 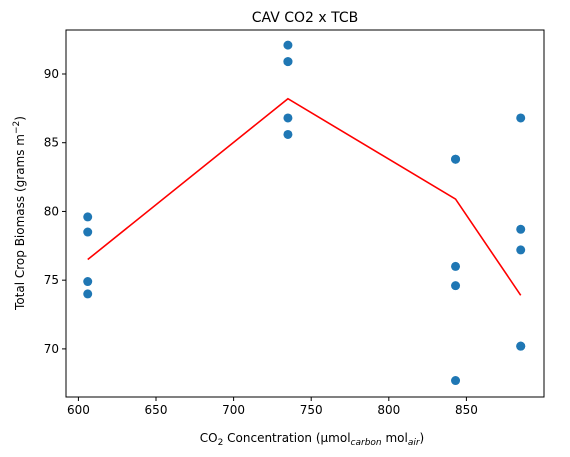 What do you see at coordinates (466, 410) in the screenshot?
I see `x-tick-label: 850` at bounding box center [466, 410].